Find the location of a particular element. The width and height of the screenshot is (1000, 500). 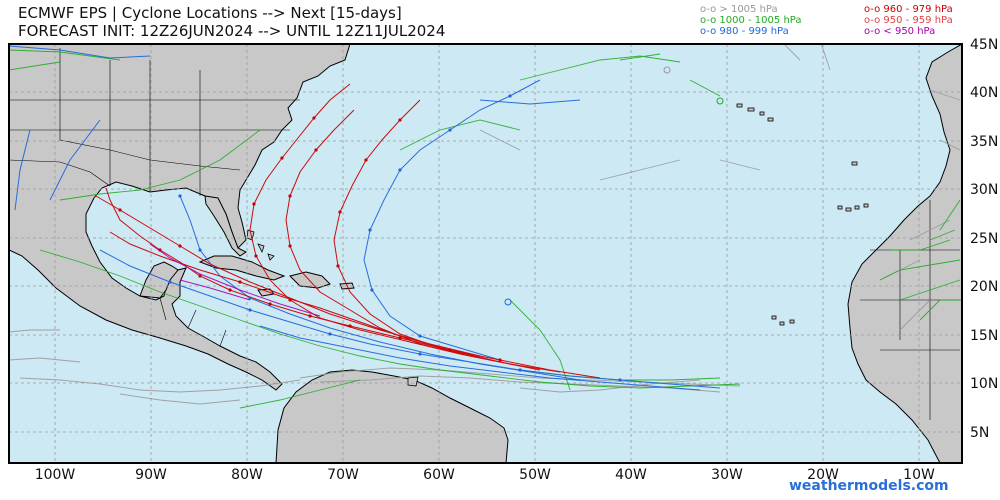

lon-label-40w: 40W is located at coordinates (631, 475).